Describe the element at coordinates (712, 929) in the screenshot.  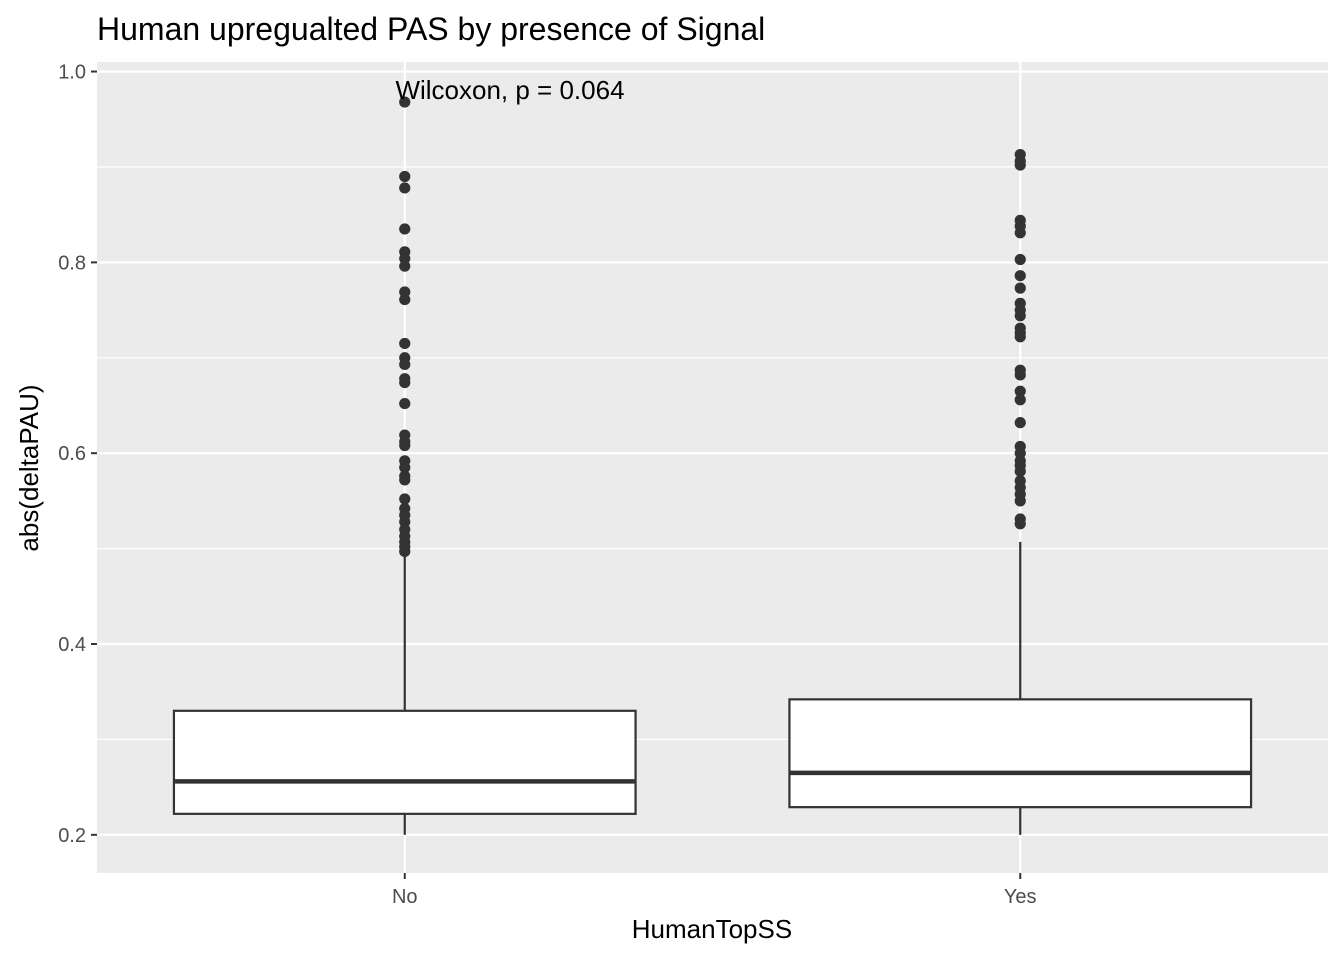
I see `x-axis-title: HumanTopSS` at that location.